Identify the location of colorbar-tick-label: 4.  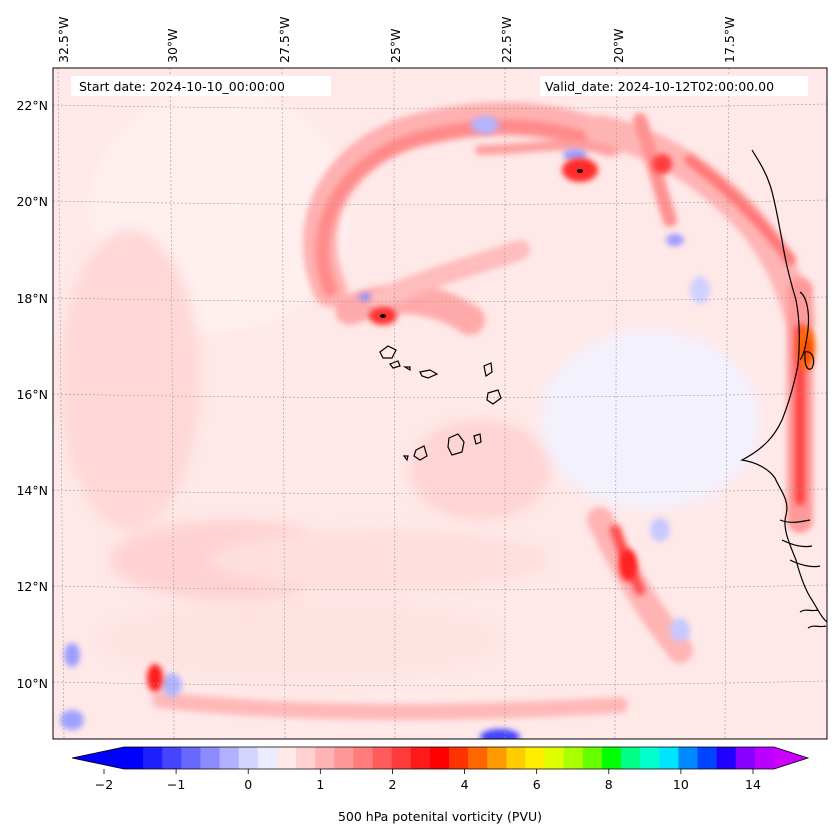
(465, 784).